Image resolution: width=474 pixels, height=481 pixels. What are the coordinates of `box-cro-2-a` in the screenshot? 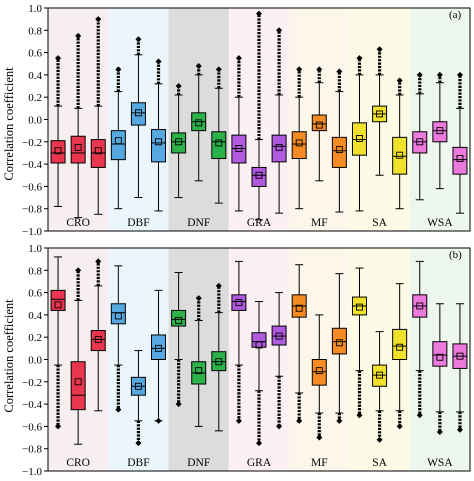 It's located at (78, 125).